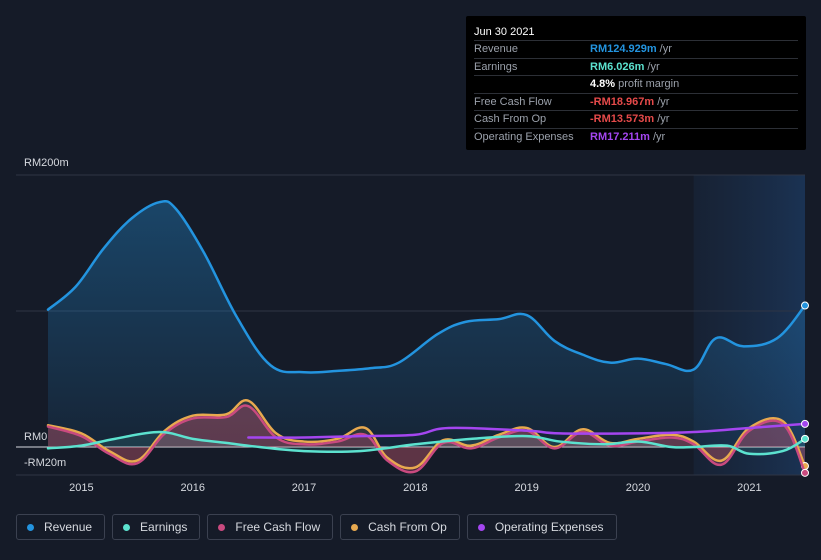  Describe the element at coordinates (636, 32) in the screenshot. I see `tooltip-date: Jun 30 2021` at that location.